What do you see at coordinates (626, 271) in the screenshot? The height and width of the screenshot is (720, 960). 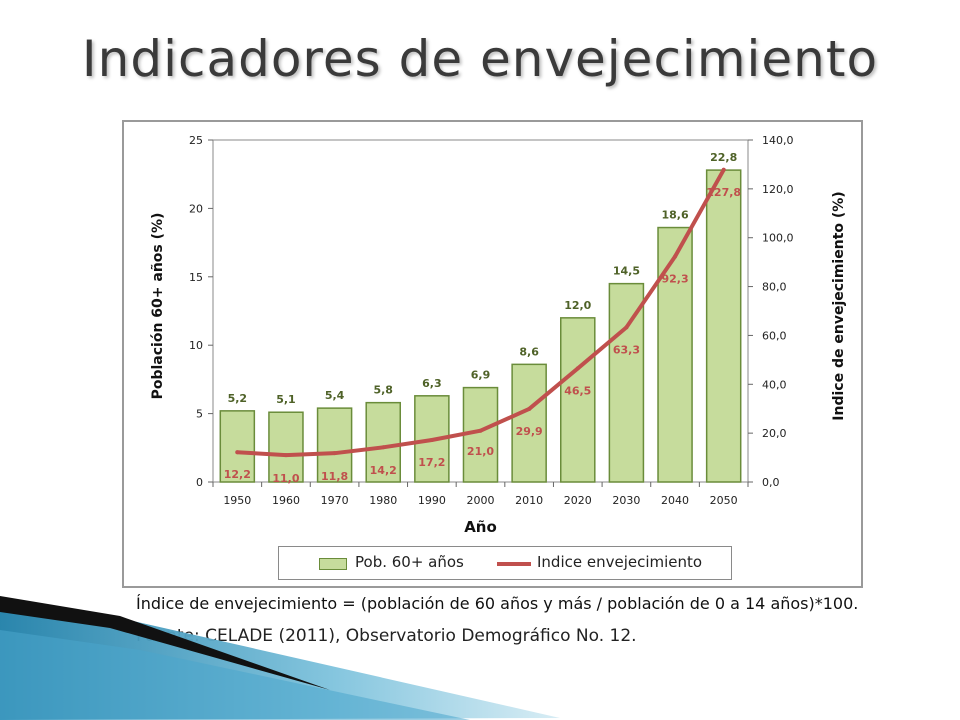 I see `bar-data-label: 14,5` at bounding box center [626, 271].